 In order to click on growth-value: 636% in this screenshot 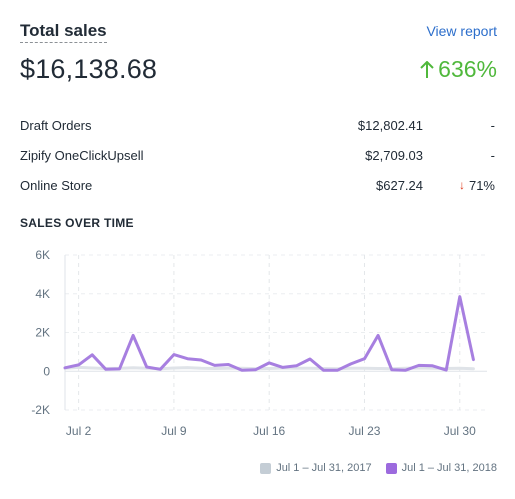, I will do `click(467, 69)`.